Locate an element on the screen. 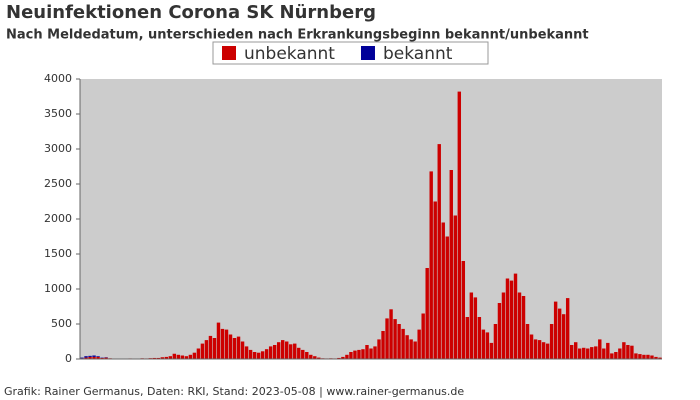 Image resolution: width=700 pixels, height=400 pixels. legend-label: unbekannt is located at coordinates (289, 54).